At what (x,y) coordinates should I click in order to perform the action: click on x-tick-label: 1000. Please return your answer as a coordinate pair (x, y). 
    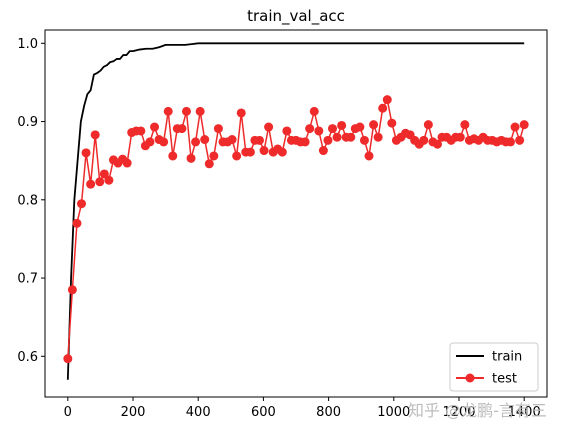
    Looking at the image, I should click on (393, 412).